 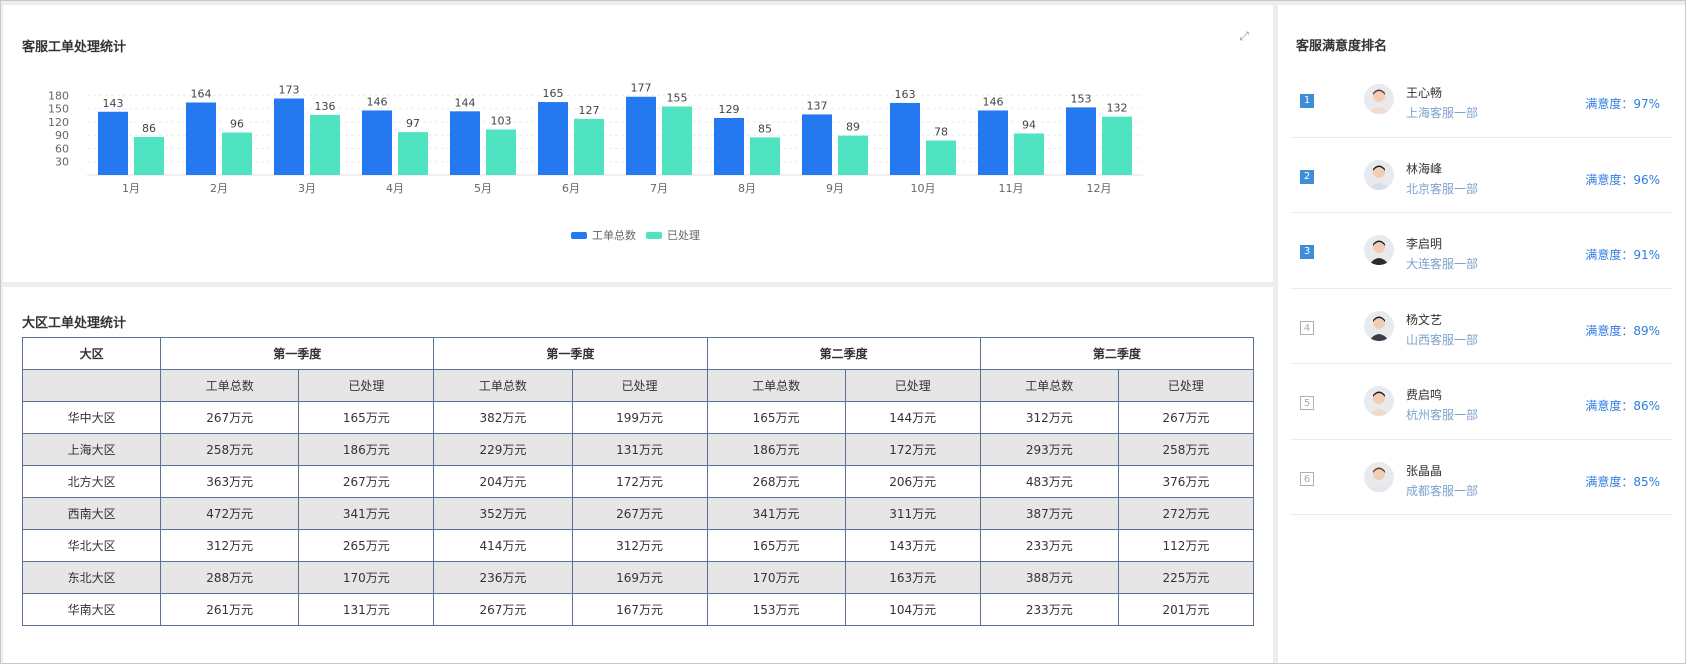 I want to click on satisfaction-score: 满意度：91%, so click(x=1622, y=255).